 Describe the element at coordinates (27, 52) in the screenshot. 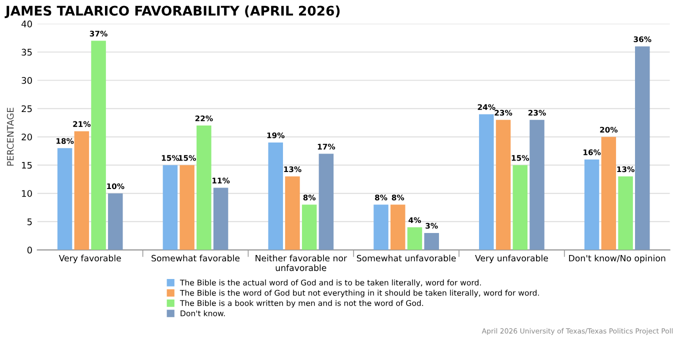

I see `y-tick-label: 35` at that location.